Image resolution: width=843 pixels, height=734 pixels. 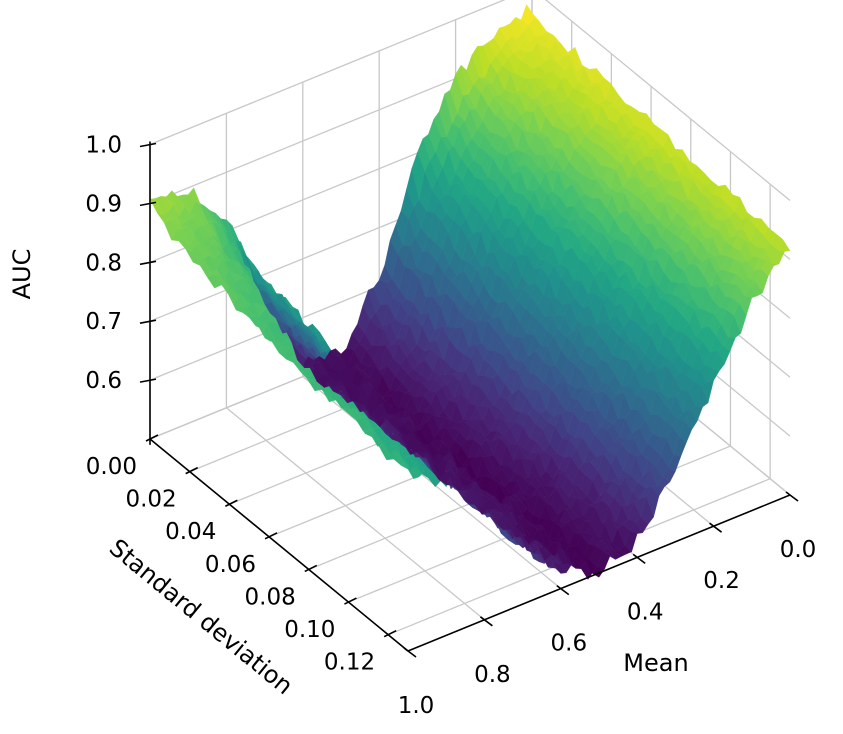 I want to click on y-tick-label: 0.04, so click(x=190, y=532).